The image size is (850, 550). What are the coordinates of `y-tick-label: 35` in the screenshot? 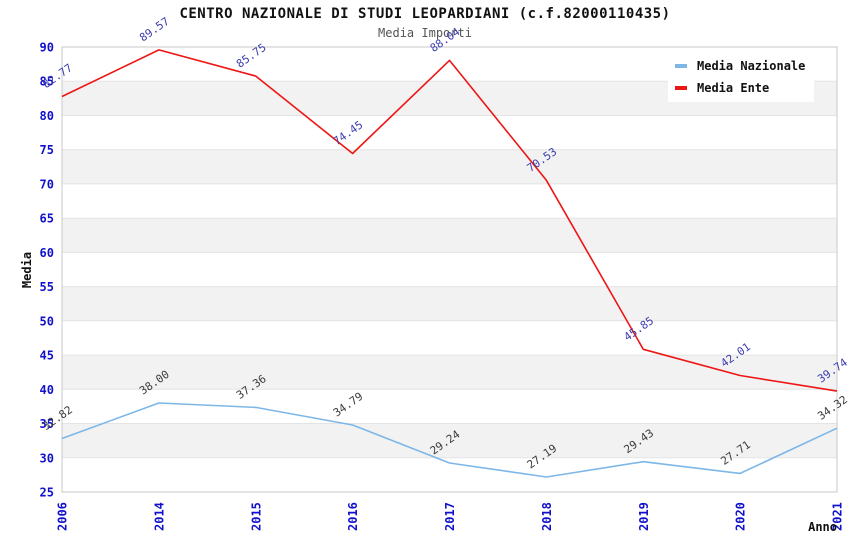 It's located at (47, 424).